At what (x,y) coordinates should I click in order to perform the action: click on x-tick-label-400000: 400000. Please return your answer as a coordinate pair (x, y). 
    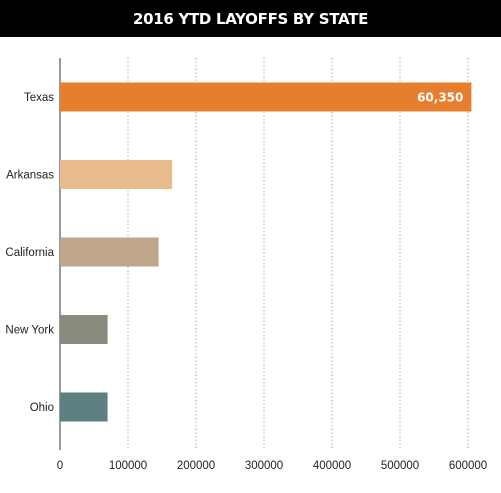
    Looking at the image, I should click on (332, 466).